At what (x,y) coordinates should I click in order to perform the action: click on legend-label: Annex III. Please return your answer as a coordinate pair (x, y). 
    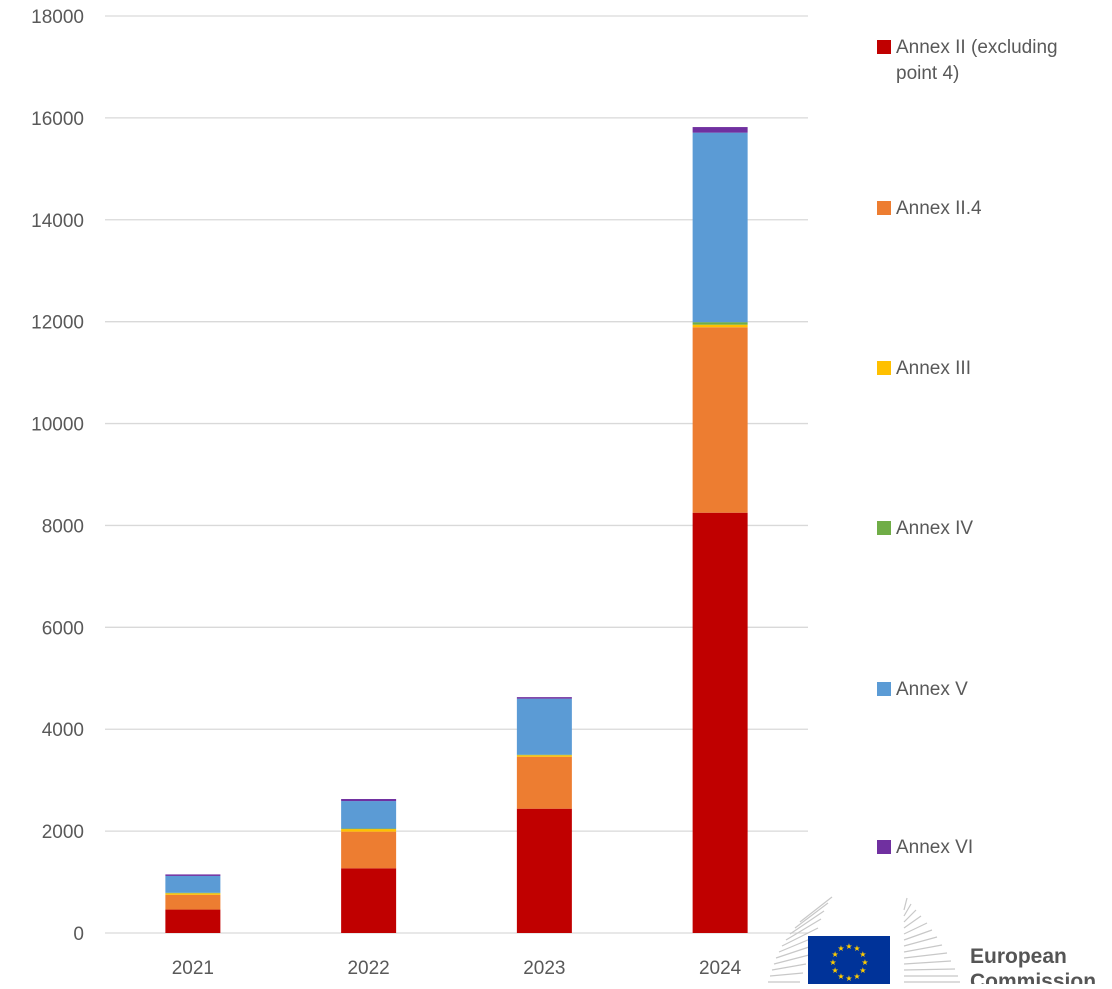
    Looking at the image, I should click on (933, 368).